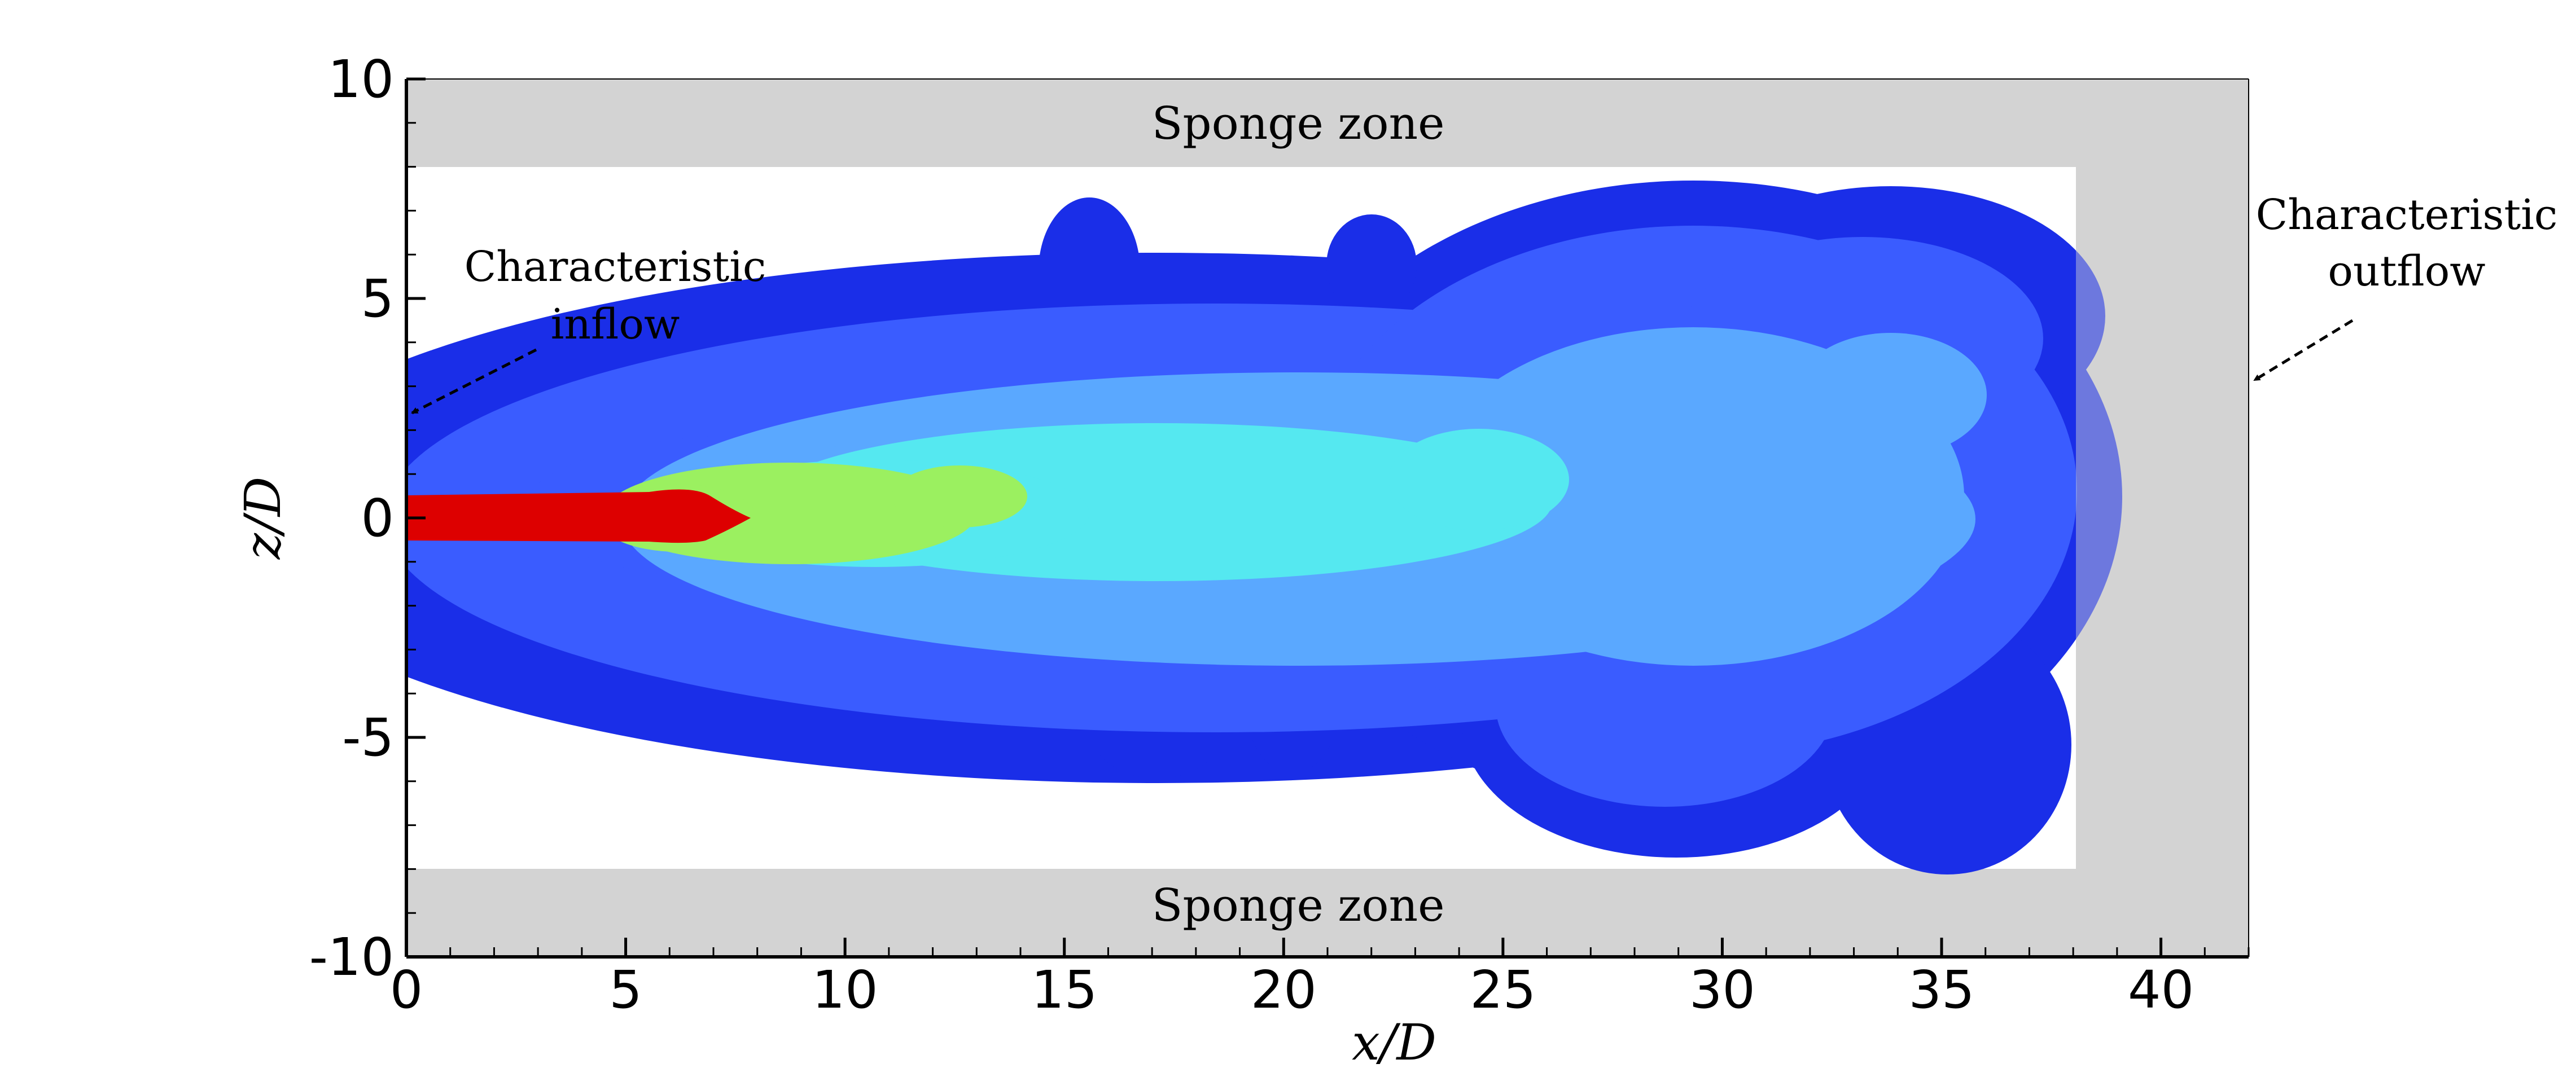 The width and height of the screenshot is (2576, 1090). Describe the element at coordinates (1503, 990) in the screenshot. I see `x-tick-label: 25` at that location.